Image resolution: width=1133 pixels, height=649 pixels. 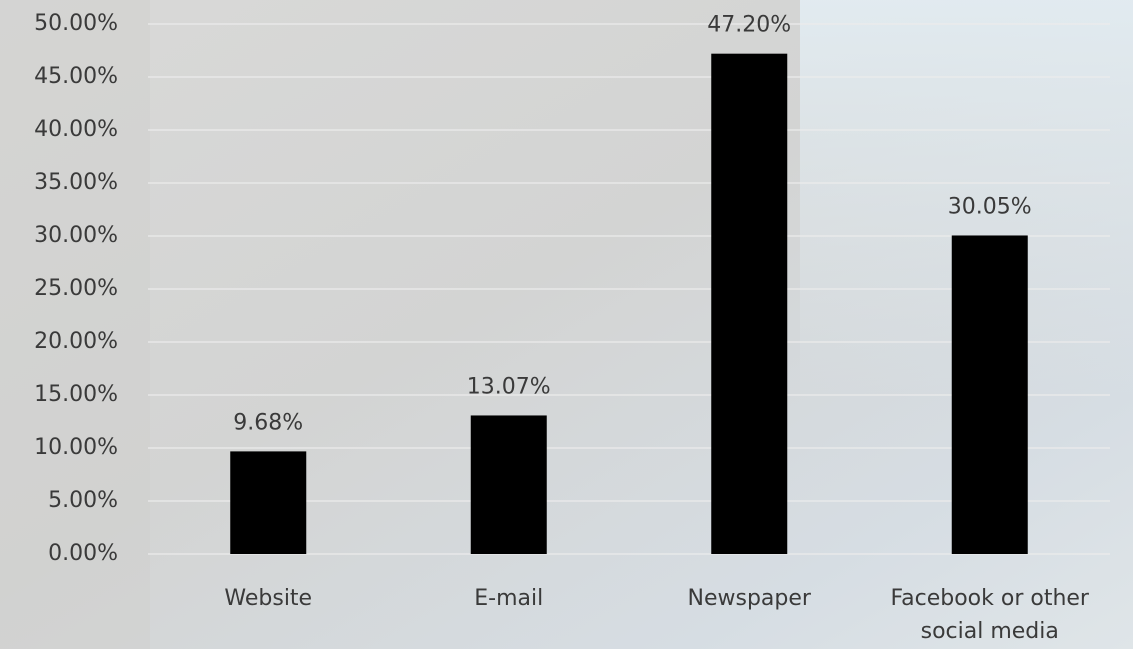 I want to click on y-tick-label: 50.00%, so click(x=76, y=23).